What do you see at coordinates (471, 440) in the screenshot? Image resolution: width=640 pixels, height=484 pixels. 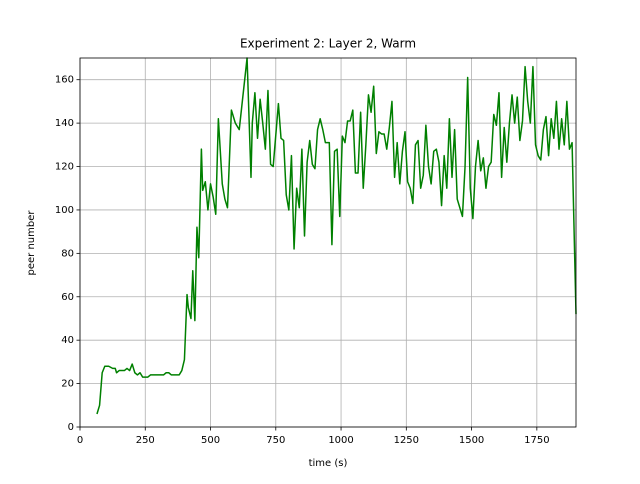 I see `x-tick-label: 1500` at bounding box center [471, 440].